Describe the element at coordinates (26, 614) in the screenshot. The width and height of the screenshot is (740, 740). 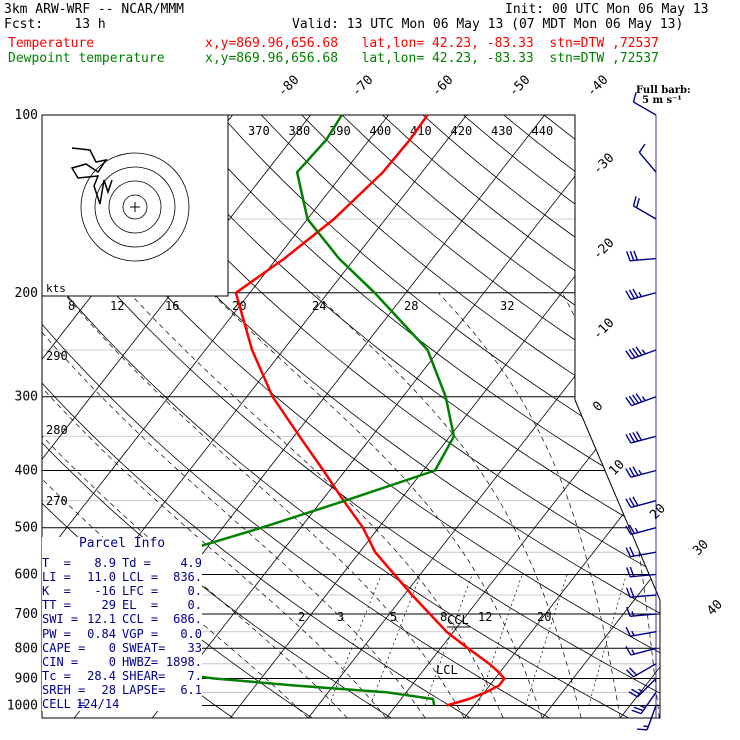
I see `pressure-tick-label: 700` at that location.